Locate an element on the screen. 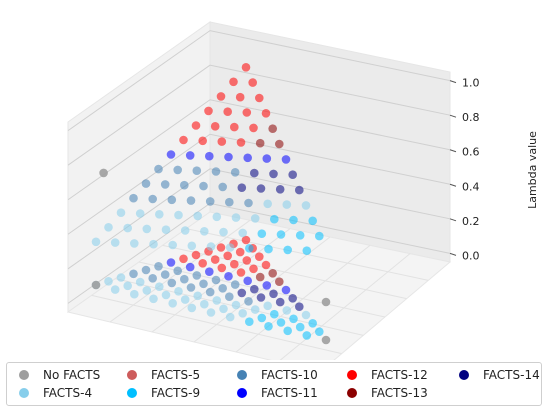 This screenshot has height=412, width=550. z-tick-label: 1.0 is located at coordinates (471, 83).